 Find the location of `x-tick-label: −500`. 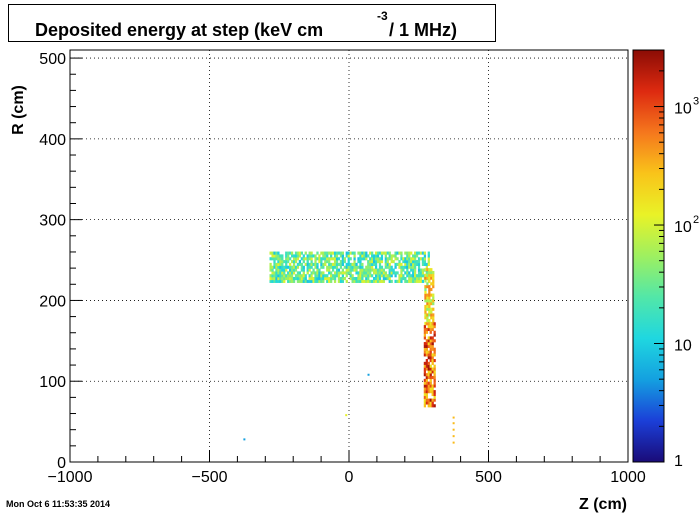

x-tick-label: −500 is located at coordinates (209, 477).